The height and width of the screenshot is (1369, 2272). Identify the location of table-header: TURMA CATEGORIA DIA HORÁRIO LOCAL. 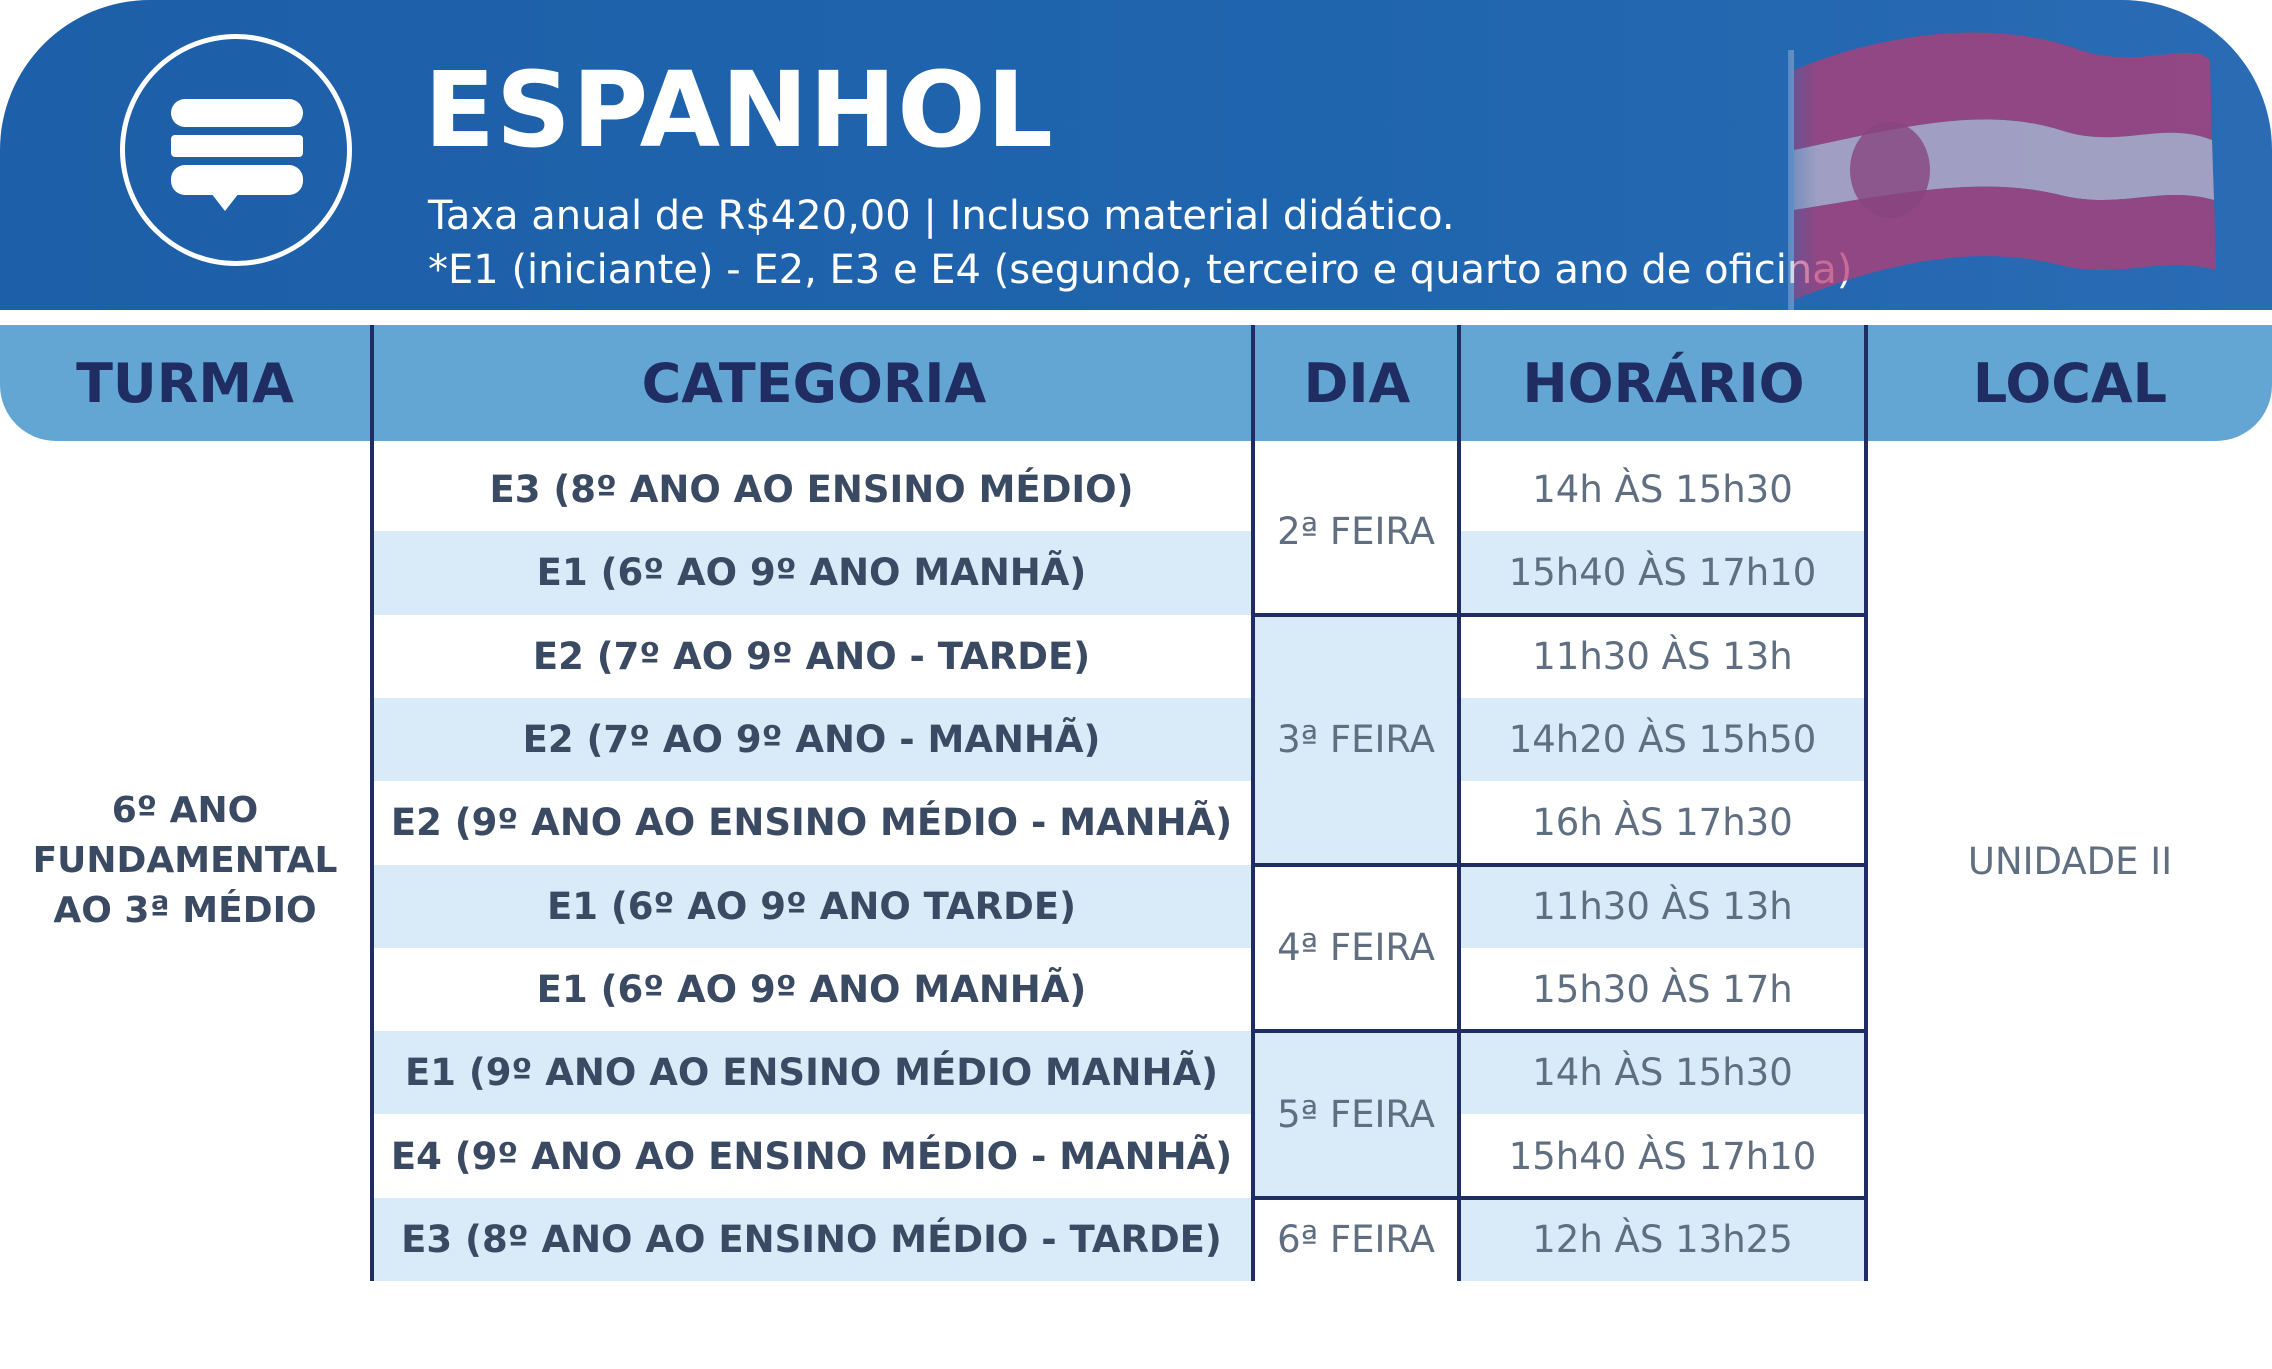
(1136, 383).